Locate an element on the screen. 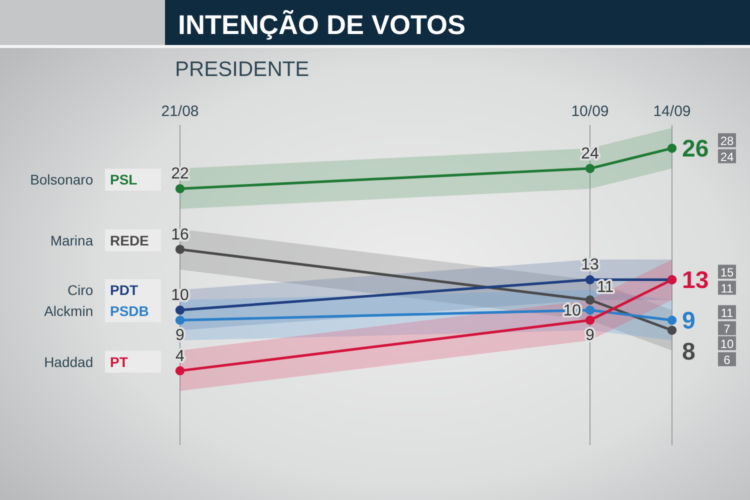  x-tick-label: 14/09 is located at coordinates (672, 111).